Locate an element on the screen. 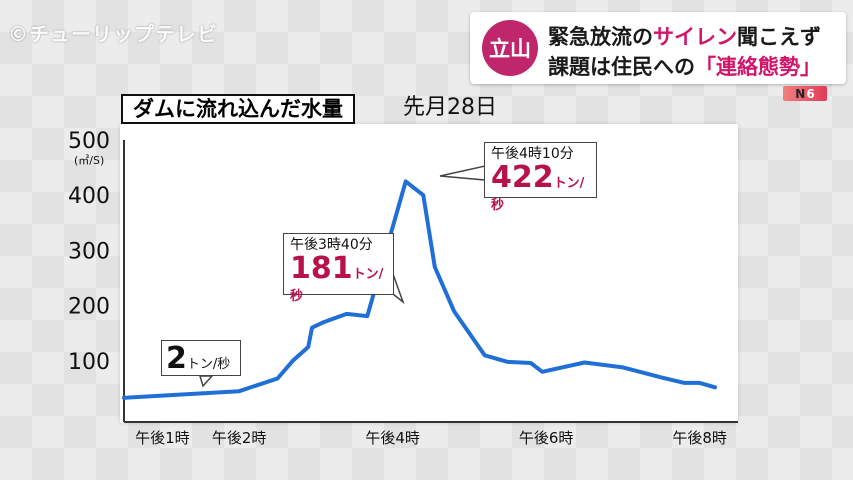  callout-time: 午後4時10分 is located at coordinates (532, 154).